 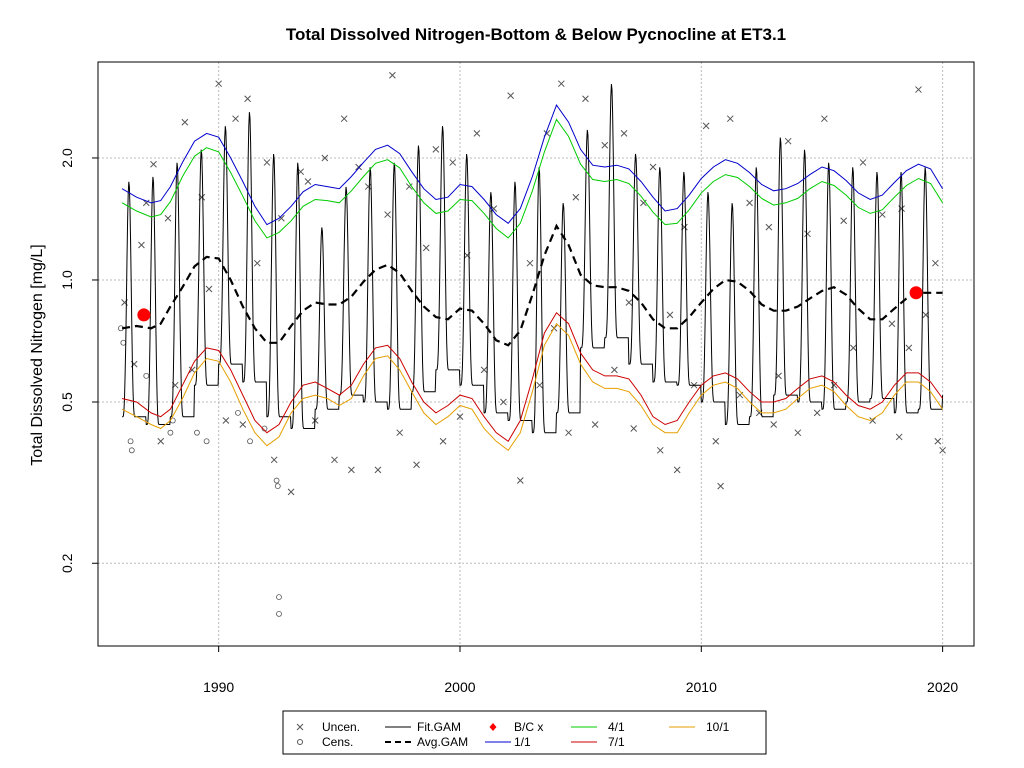 What do you see at coordinates (580, 670) in the screenshot?
I see `x-axis: 1990 2000 2010 2020` at bounding box center [580, 670].